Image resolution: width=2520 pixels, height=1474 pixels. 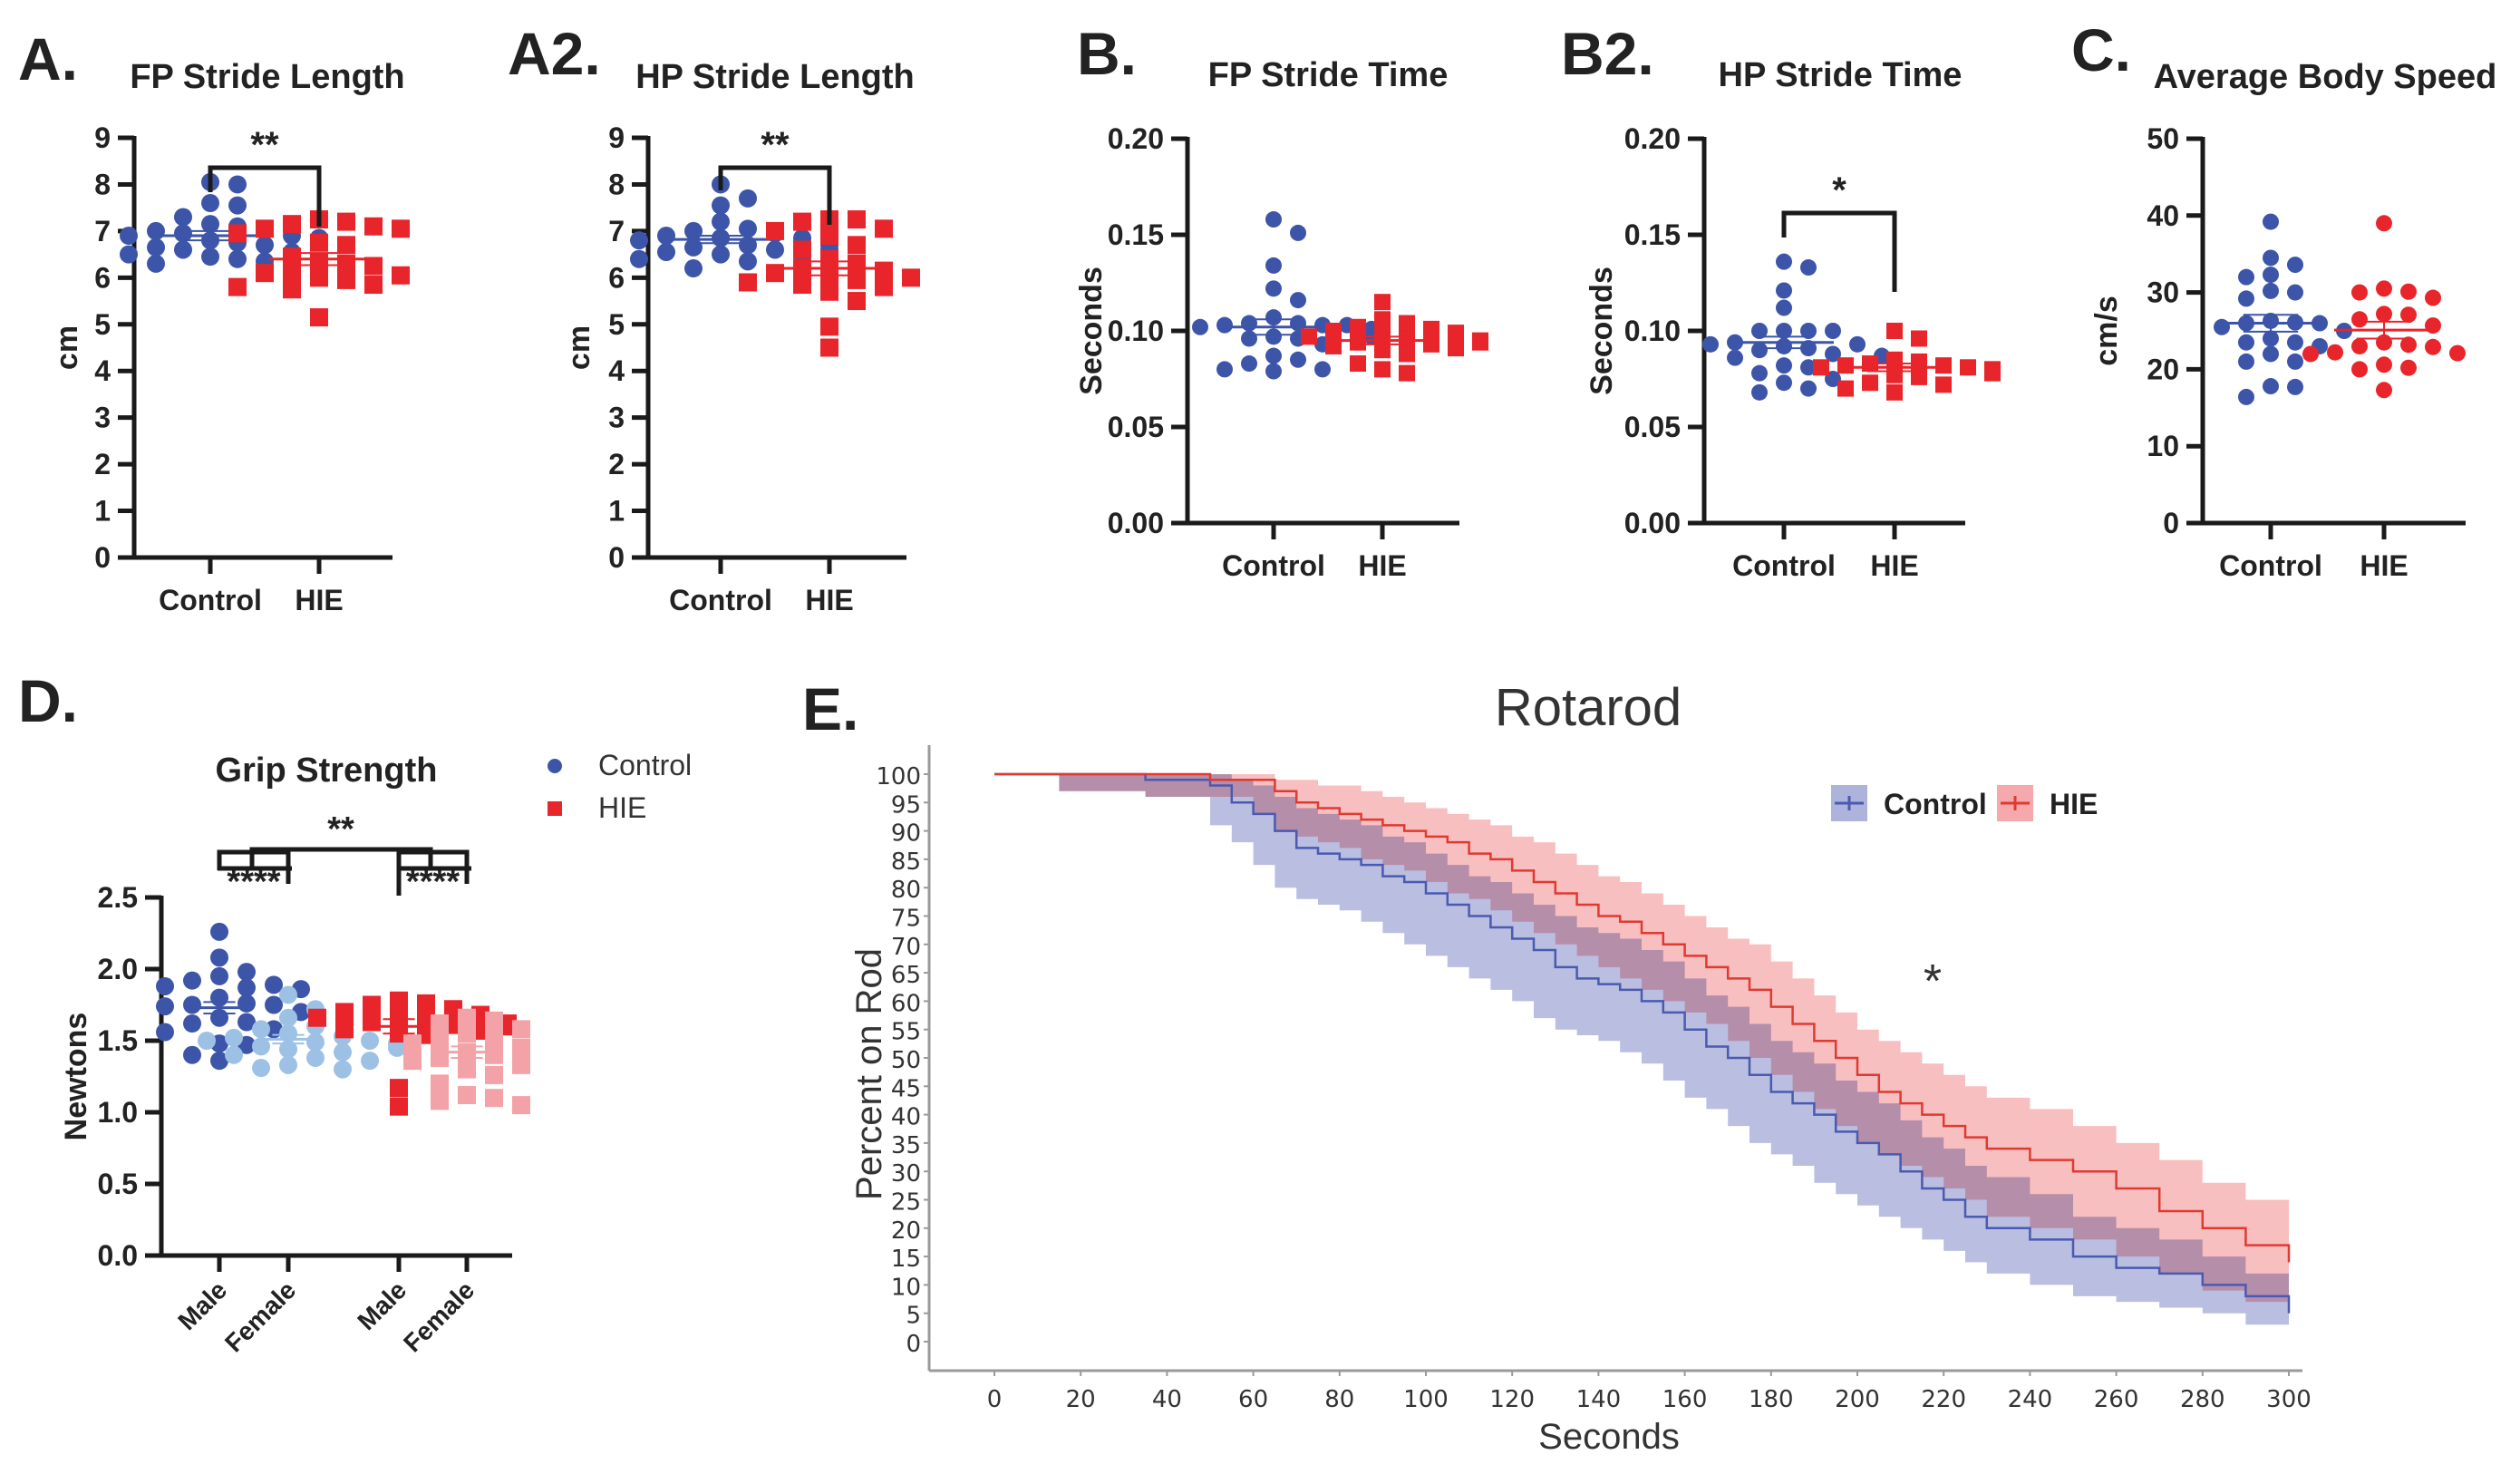 I want to click on y-axis-label: Newtons, so click(x=76, y=1077).